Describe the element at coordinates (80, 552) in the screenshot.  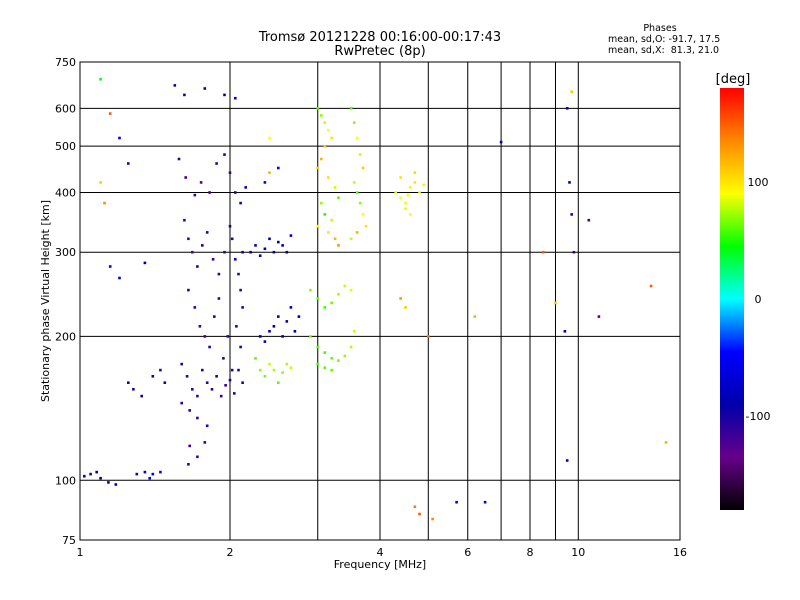
I see `x-tick-label: 1` at that location.